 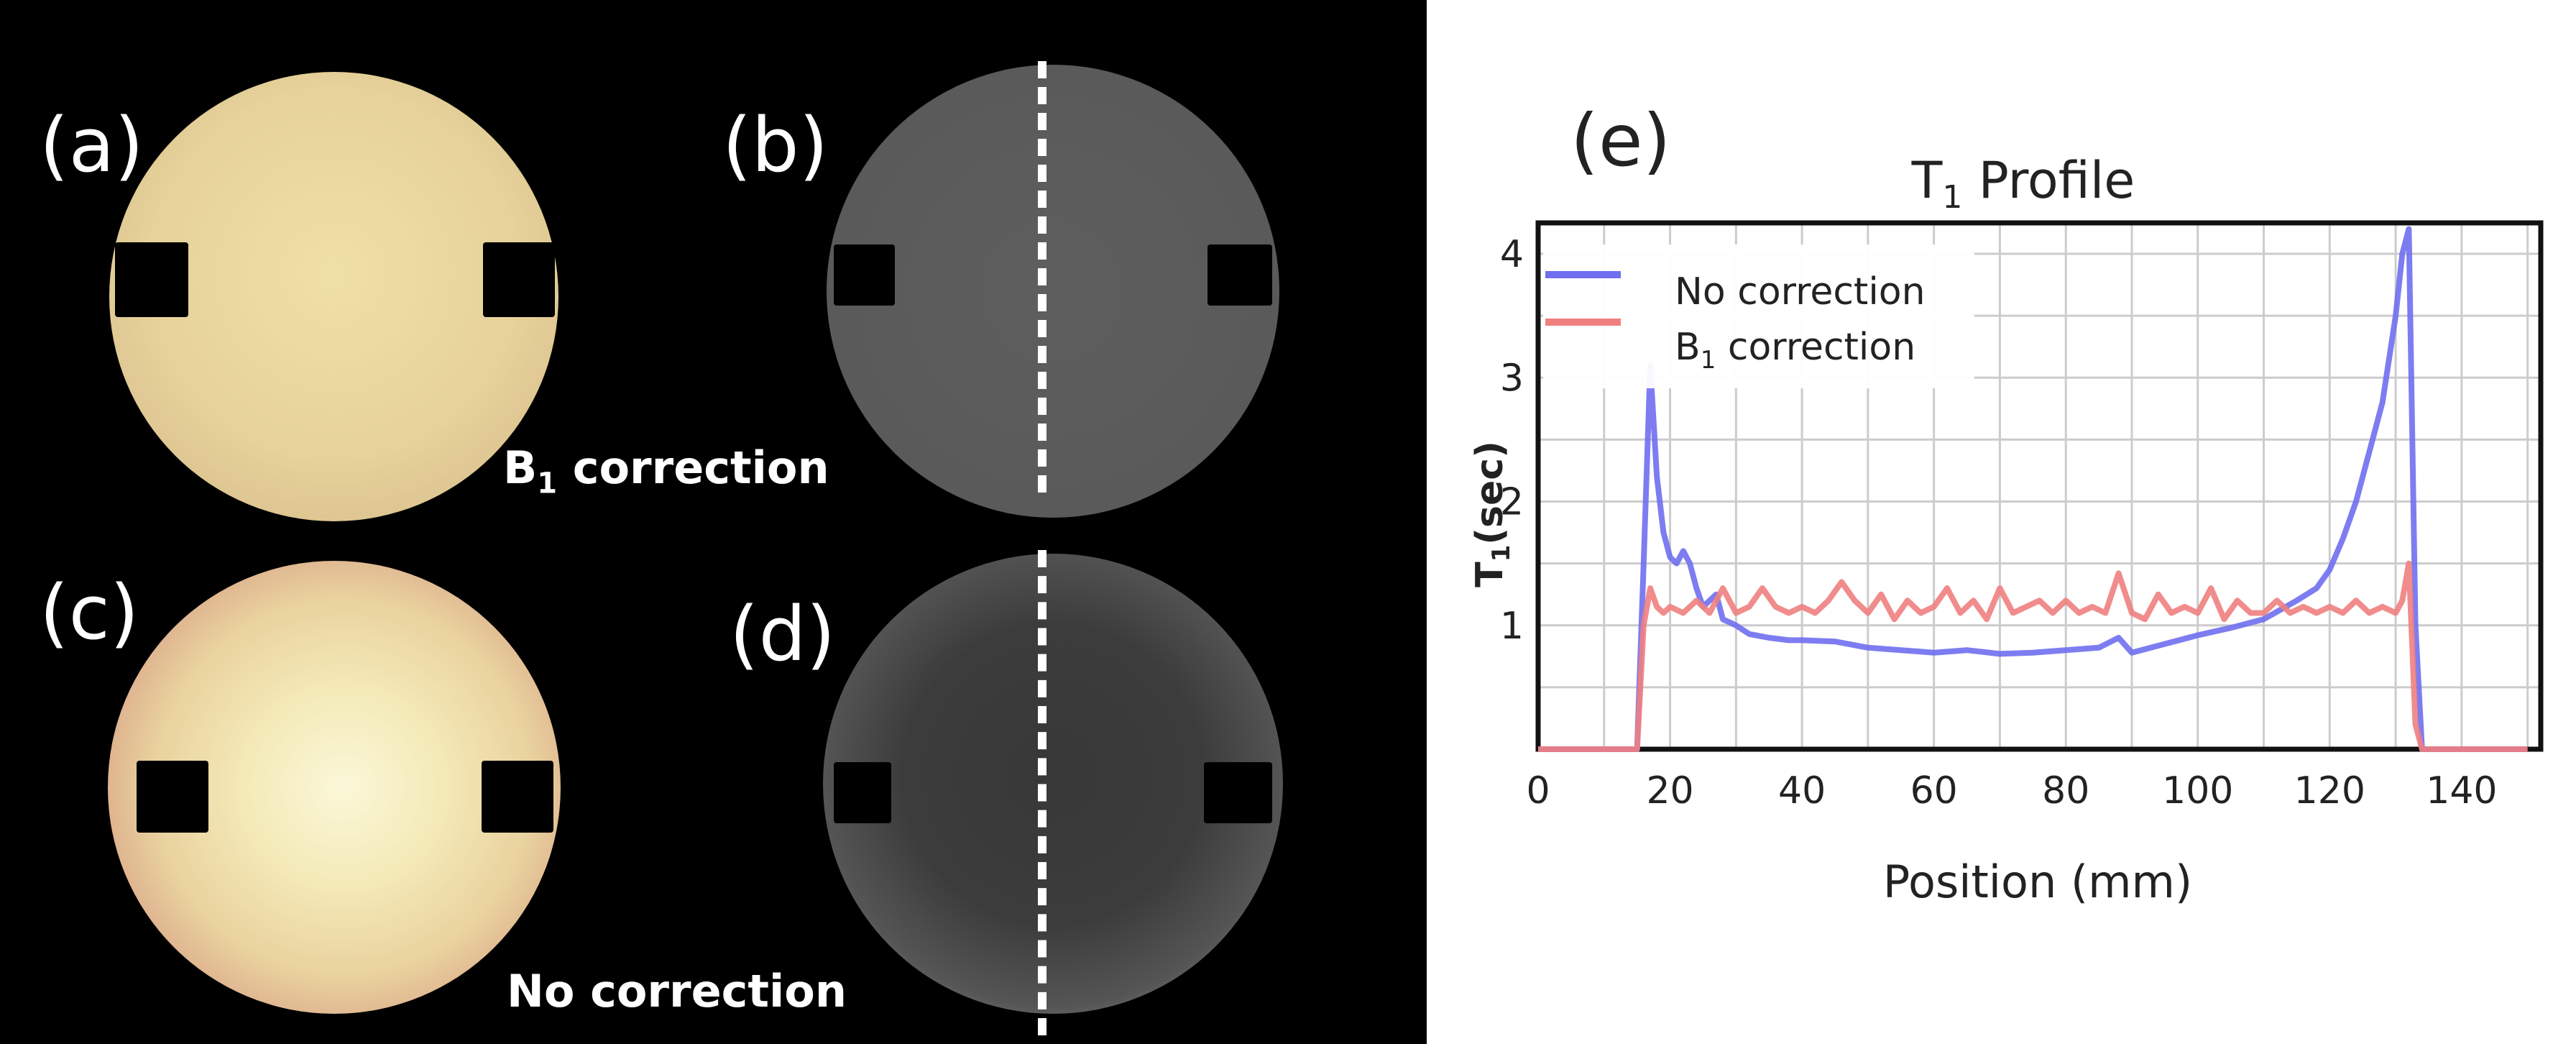 What do you see at coordinates (1815, 347) in the screenshot?
I see `legend-b1-rest: correction` at bounding box center [1815, 347].